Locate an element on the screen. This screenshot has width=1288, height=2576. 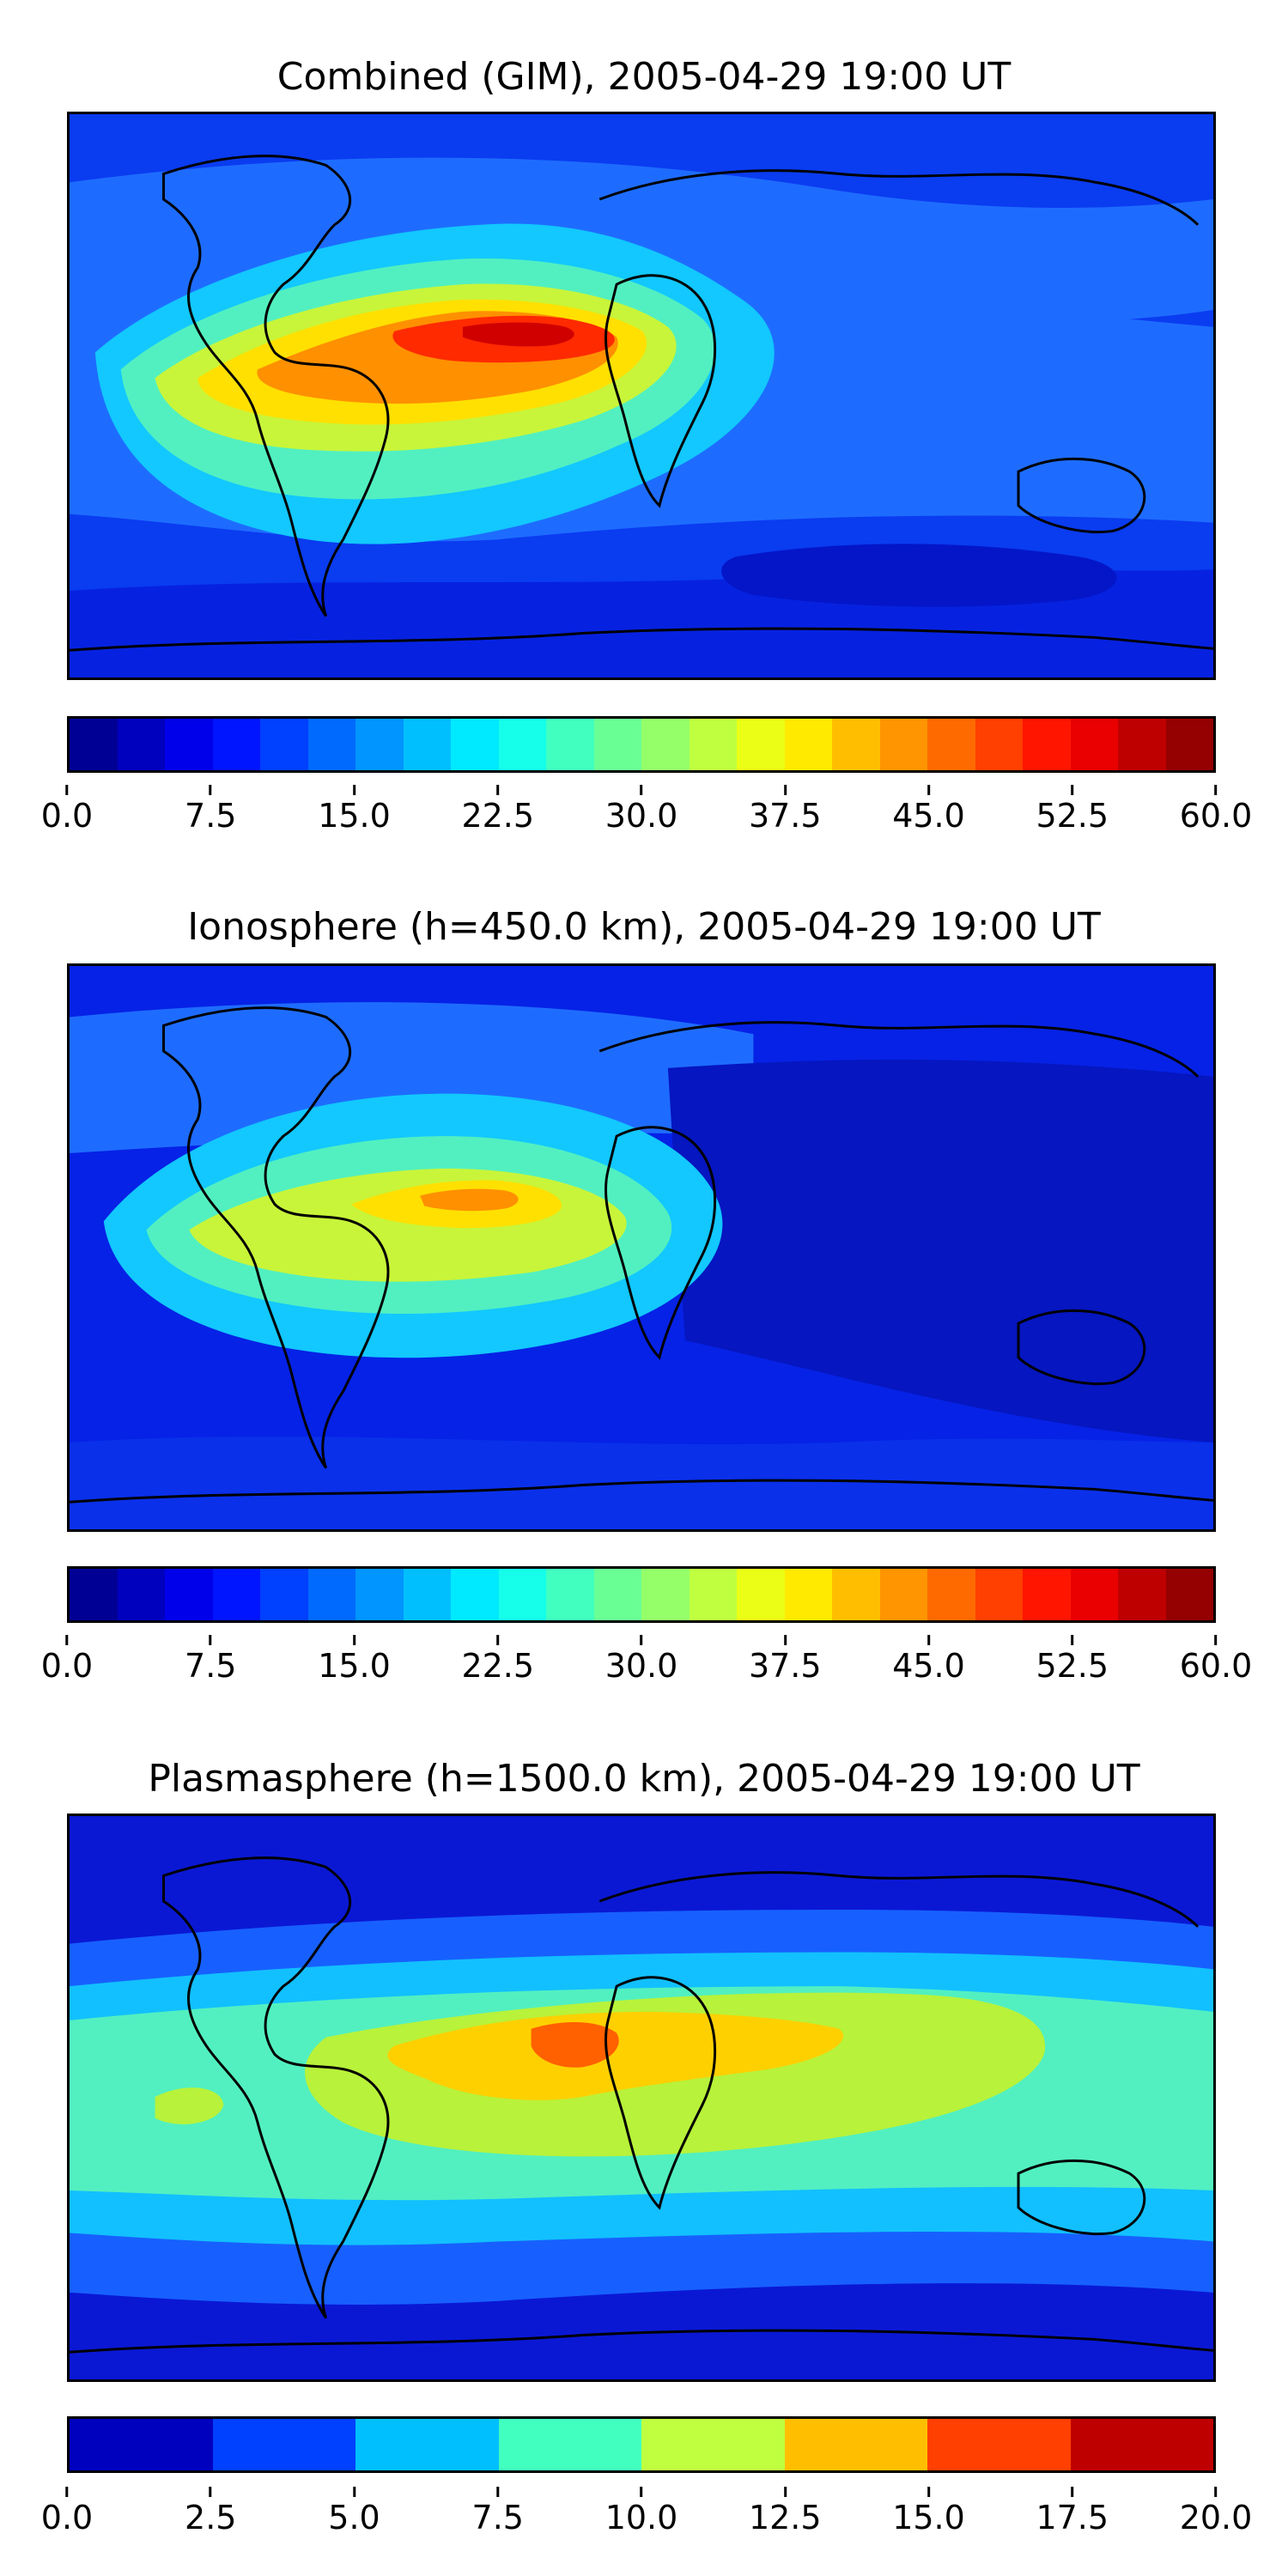
colorbar-tick-label: 12.5 is located at coordinates (785, 2518).